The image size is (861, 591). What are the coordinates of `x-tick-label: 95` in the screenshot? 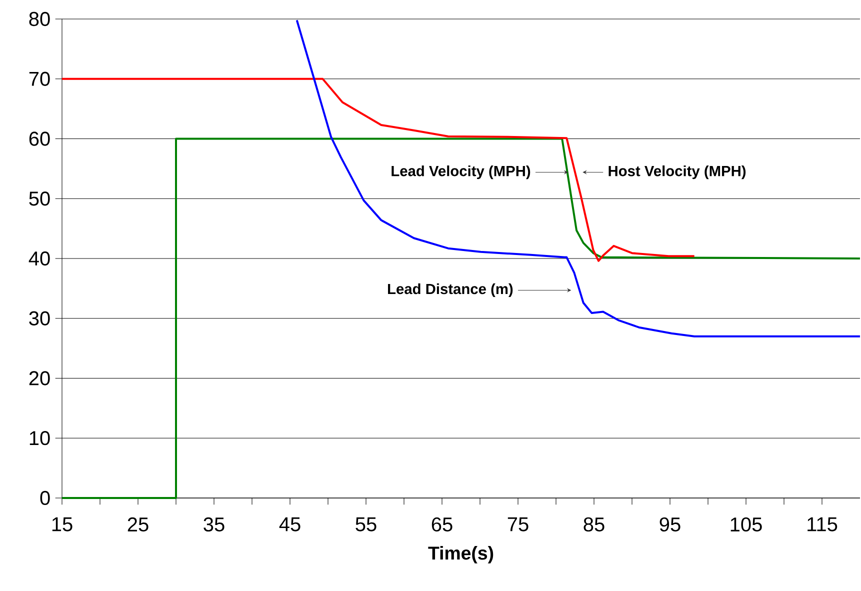 It's located at (670, 524).